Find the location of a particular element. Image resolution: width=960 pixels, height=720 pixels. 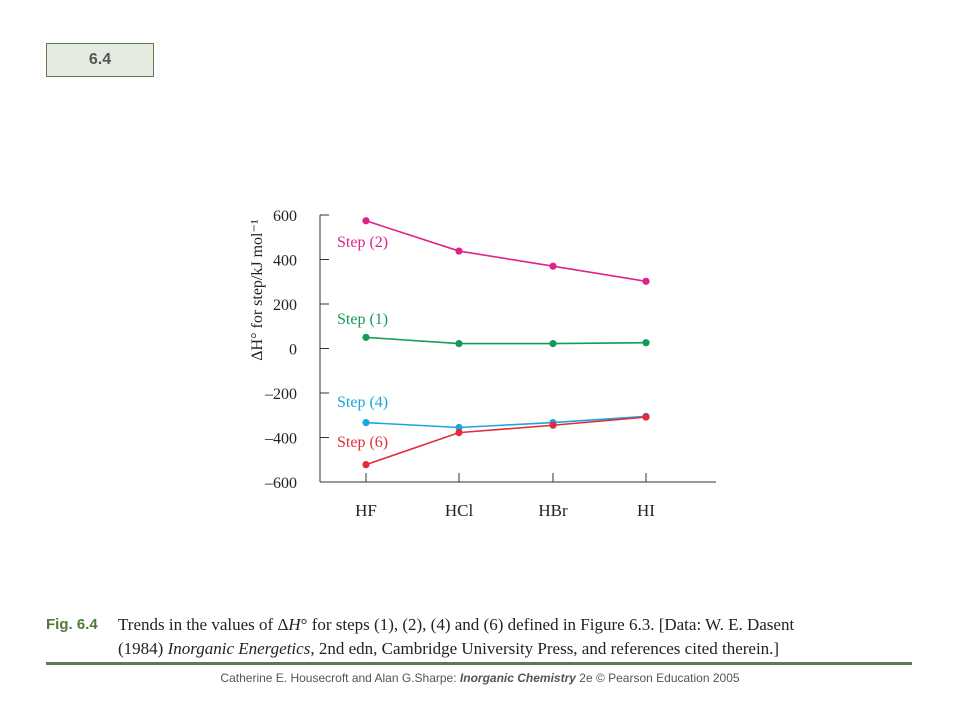

series-label: Step (2) is located at coordinates (362, 242).